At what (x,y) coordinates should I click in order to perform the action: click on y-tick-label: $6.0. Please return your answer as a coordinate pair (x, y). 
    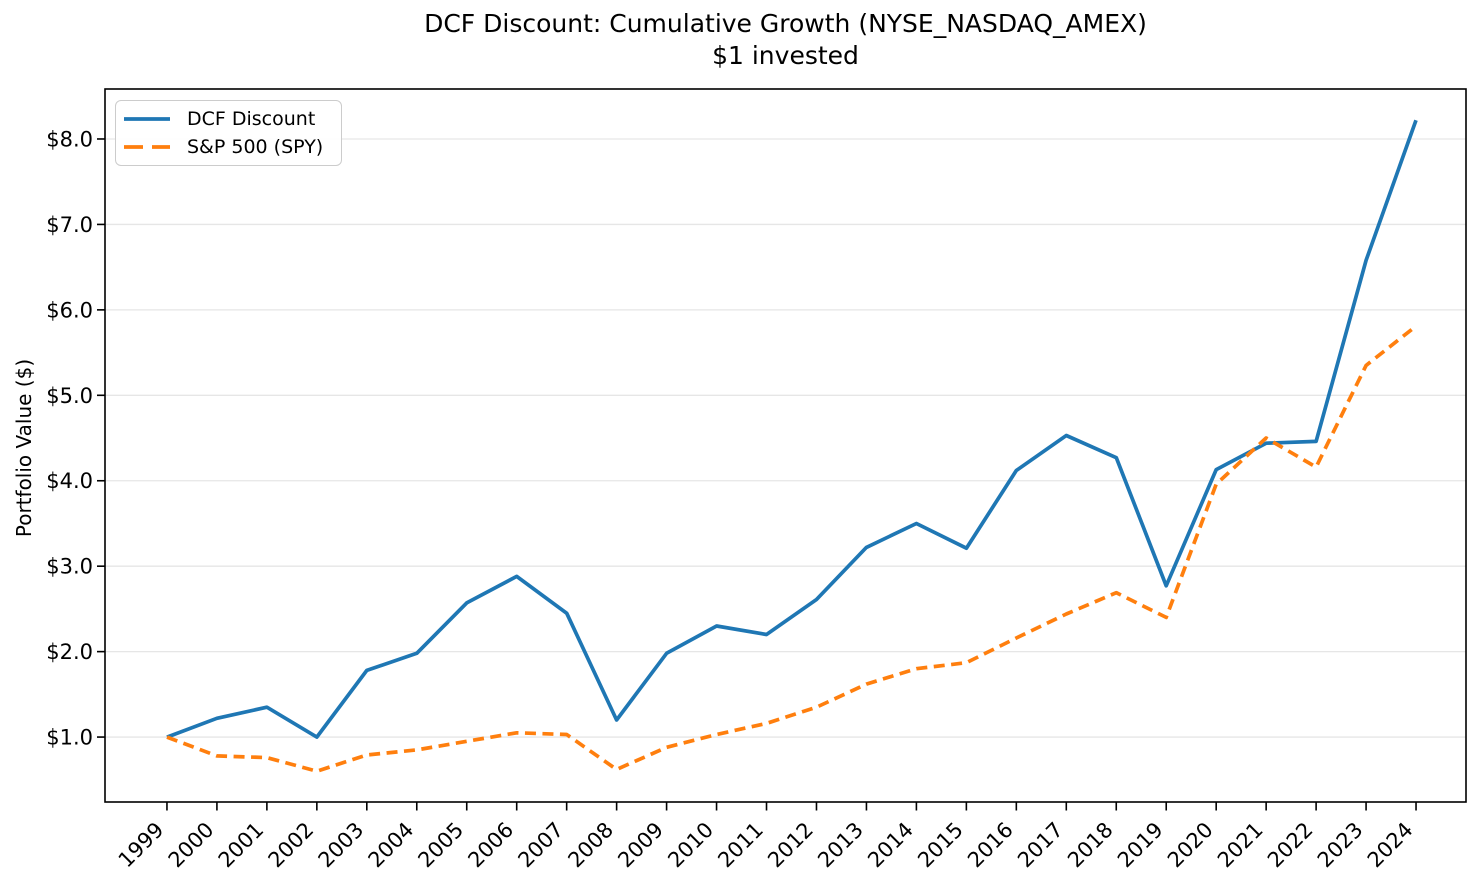
    Looking at the image, I should click on (69, 310).